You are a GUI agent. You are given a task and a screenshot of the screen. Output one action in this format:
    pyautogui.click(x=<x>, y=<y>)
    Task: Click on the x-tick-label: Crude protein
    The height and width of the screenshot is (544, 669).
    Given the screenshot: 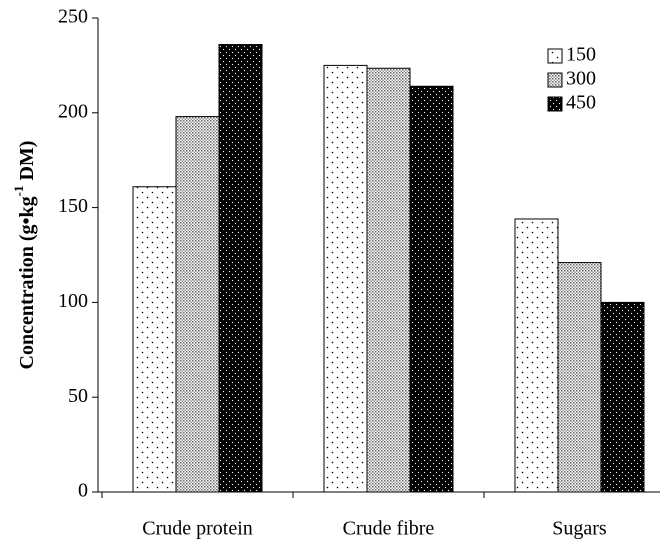 What is the action you would take?
    pyautogui.click(x=197, y=529)
    